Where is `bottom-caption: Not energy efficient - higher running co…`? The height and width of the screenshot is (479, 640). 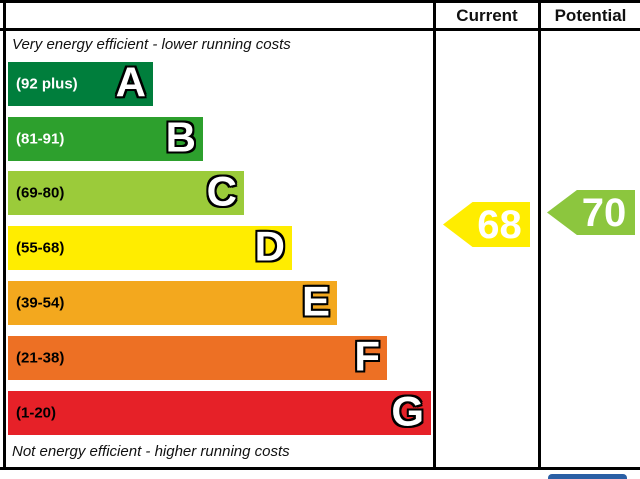 bottom-caption: Not energy efficient - higher running co… is located at coordinates (151, 451).